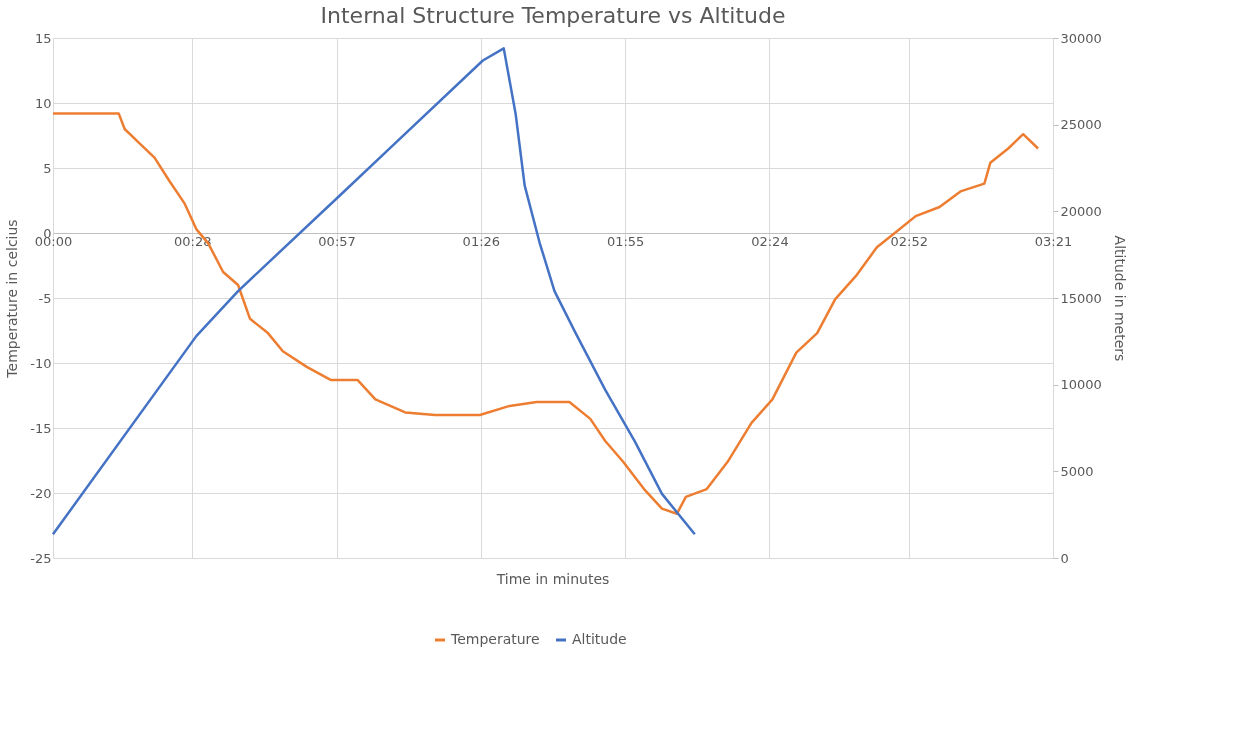  I want to click on legend-label: Altitude, so click(599, 639).